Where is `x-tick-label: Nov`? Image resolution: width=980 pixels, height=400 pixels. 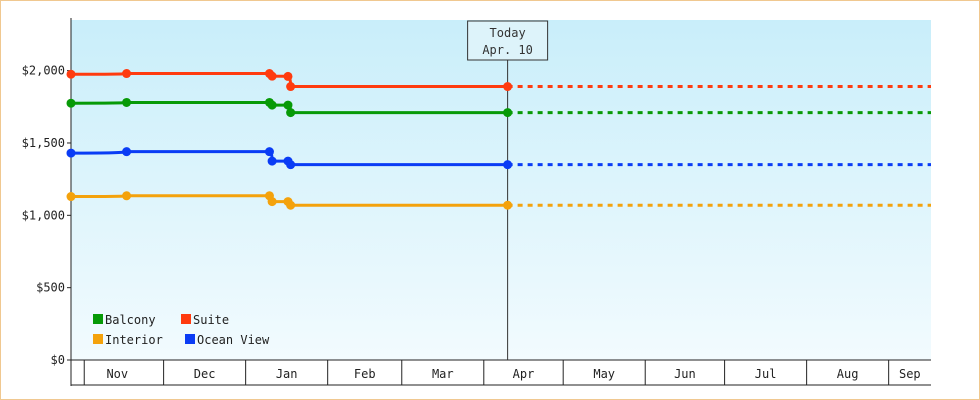 x-tick-label: Nov is located at coordinates (117, 374).